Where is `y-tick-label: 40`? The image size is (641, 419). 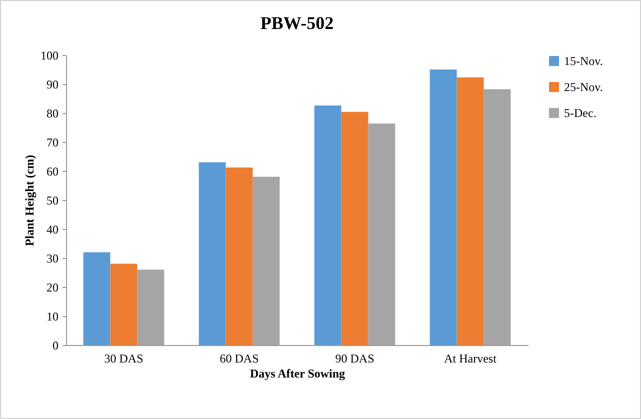 y-tick-label: 40 is located at coordinates (52, 229).